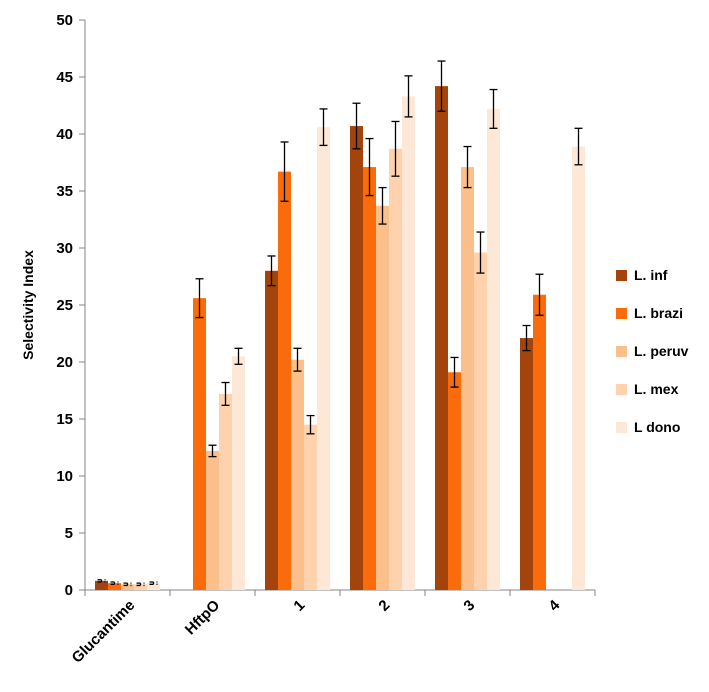 Image resolution: width=709 pixels, height=692 pixels. I want to click on x-tick-label: HftpO, so click(203, 618).